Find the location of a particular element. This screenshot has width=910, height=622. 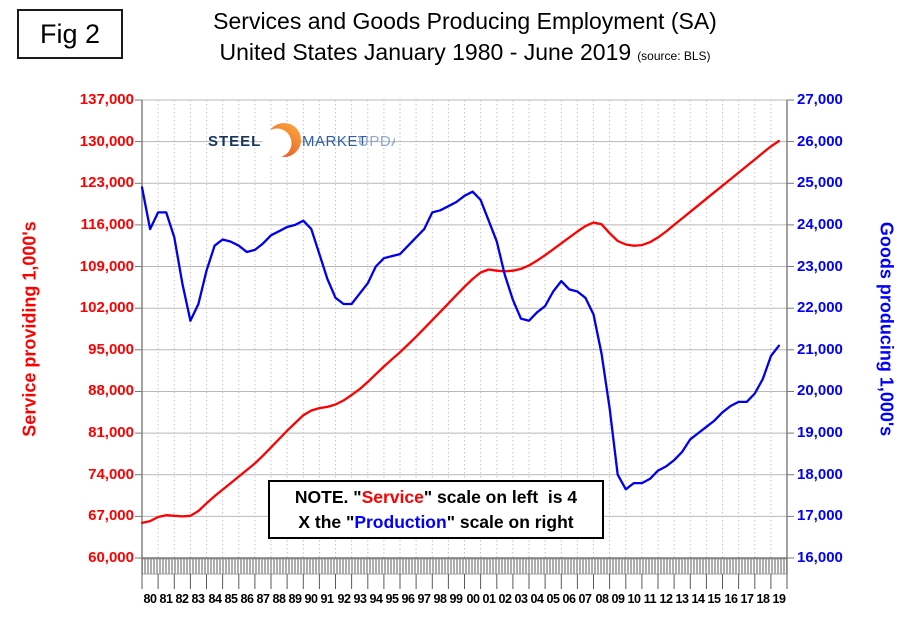

x-axis-tick: 87 is located at coordinates (263, 599).